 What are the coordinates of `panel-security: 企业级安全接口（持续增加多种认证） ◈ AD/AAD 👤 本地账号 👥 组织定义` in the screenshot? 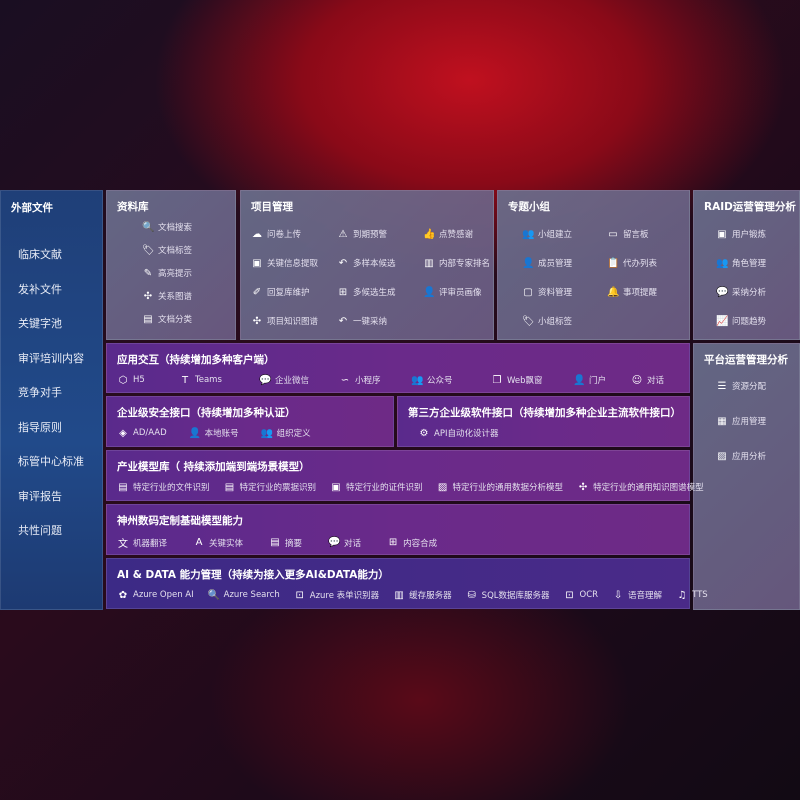 It's located at (250, 421).